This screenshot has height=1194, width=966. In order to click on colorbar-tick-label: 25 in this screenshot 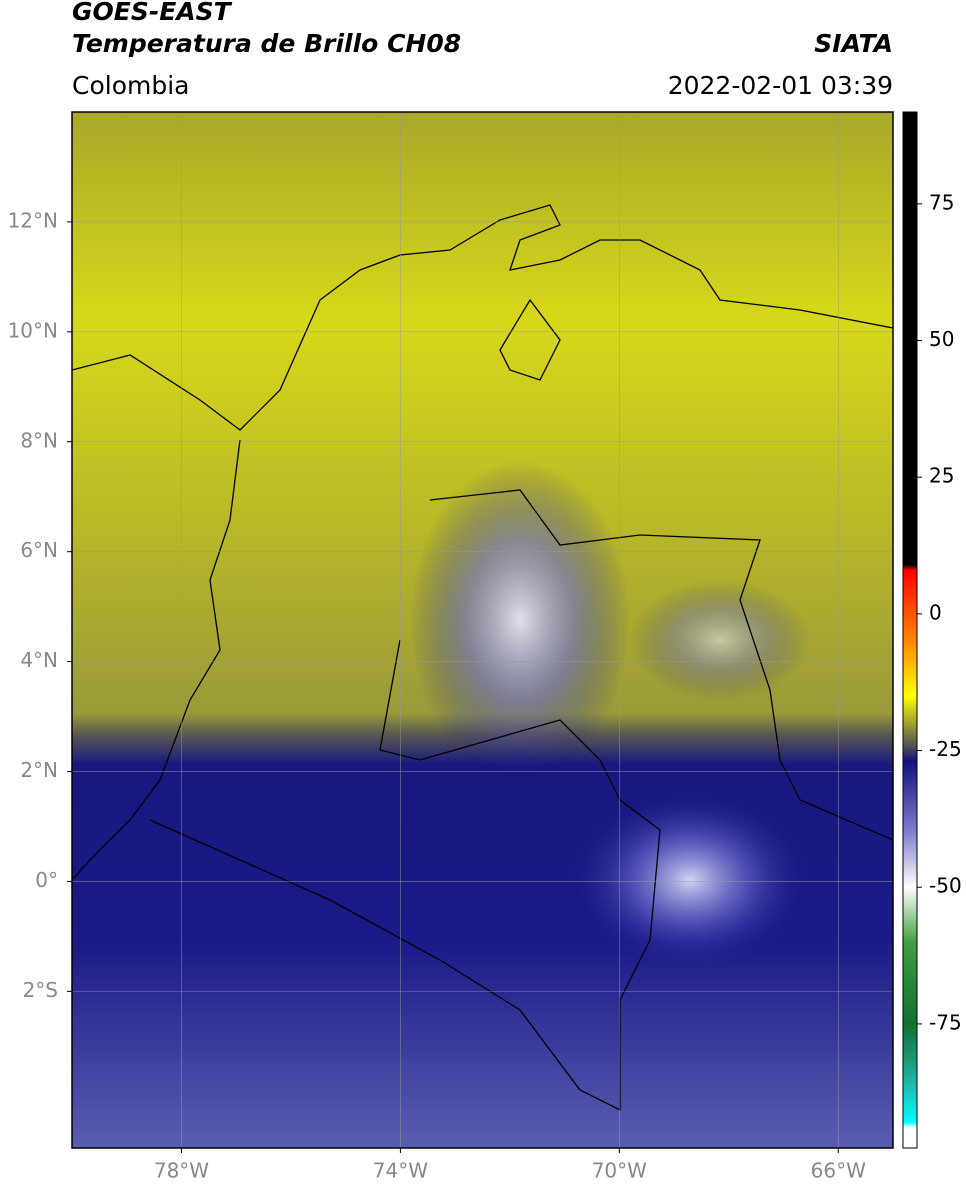, I will do `click(941, 476)`.